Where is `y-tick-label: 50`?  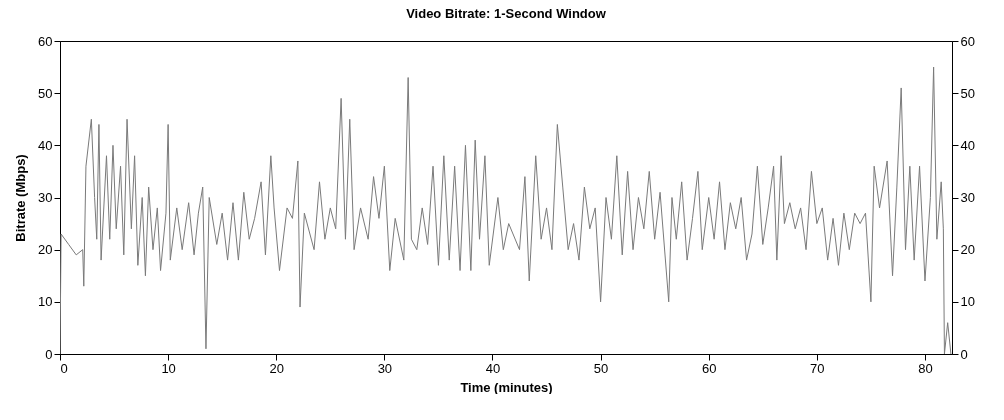
y-tick-label: 50 is located at coordinates (45, 93).